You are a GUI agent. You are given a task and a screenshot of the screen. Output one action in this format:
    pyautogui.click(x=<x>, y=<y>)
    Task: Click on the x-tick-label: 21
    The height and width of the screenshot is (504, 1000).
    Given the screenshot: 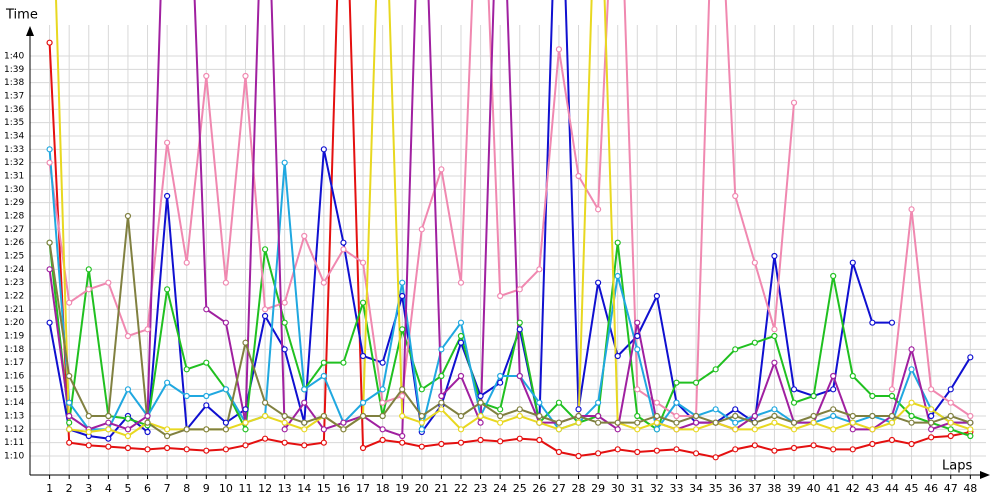 What is the action you would take?
    pyautogui.click(x=441, y=488)
    